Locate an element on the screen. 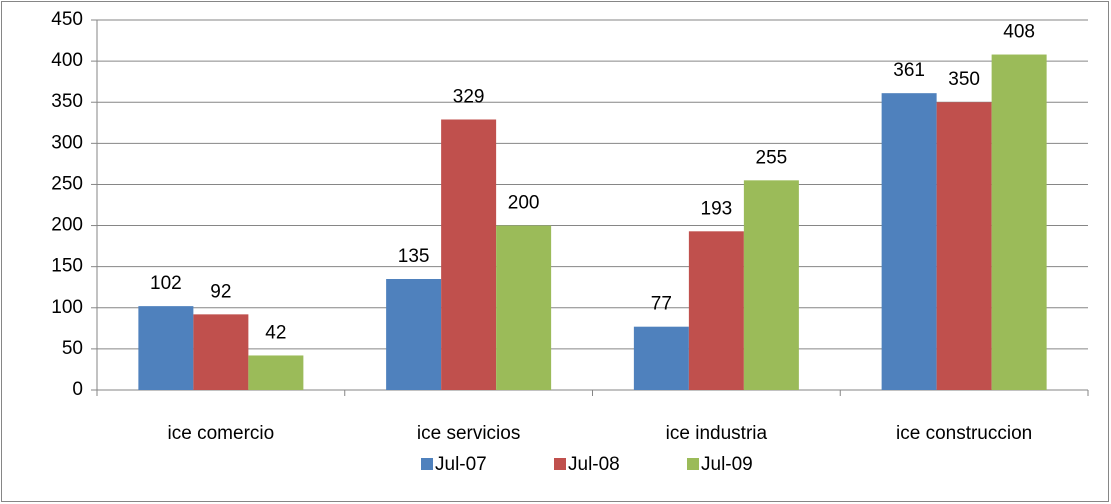 The height and width of the screenshot is (504, 1111). y-tick-label: 450 is located at coordinates (67, 19).